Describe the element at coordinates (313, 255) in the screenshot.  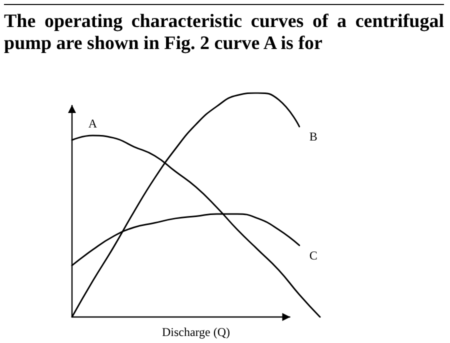
I see `series-label: C` at that location.